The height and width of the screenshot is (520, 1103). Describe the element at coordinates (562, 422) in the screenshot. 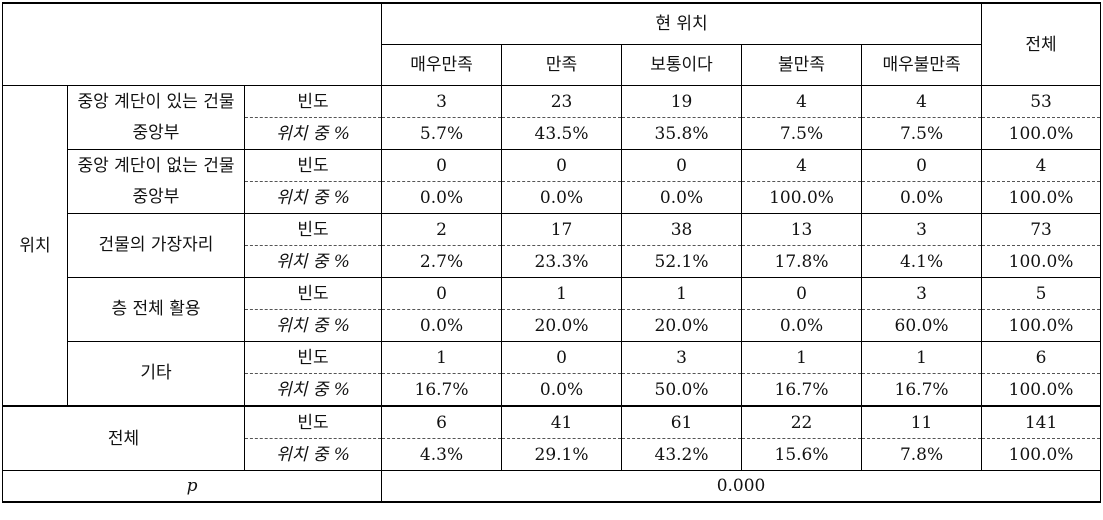

I see `value-cell: 41` at that location.